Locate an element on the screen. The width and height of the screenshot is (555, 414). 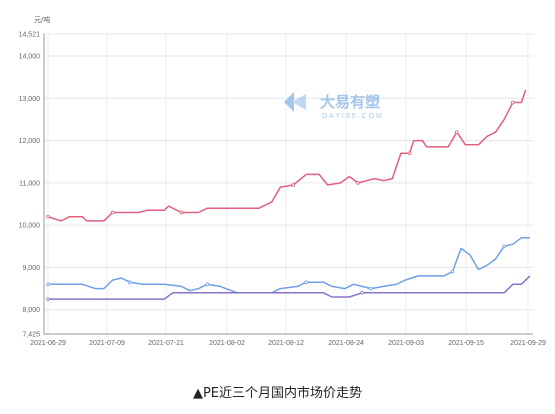
y-tick-label: 7,425 is located at coordinates (31, 335).